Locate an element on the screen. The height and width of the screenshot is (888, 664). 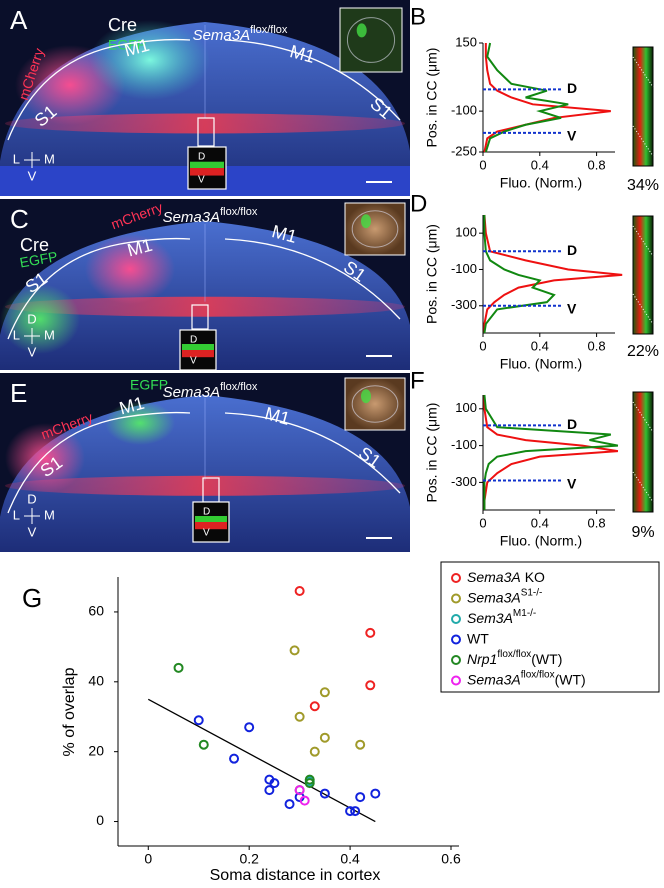
region-label: Cre is located at coordinates (122, 25).